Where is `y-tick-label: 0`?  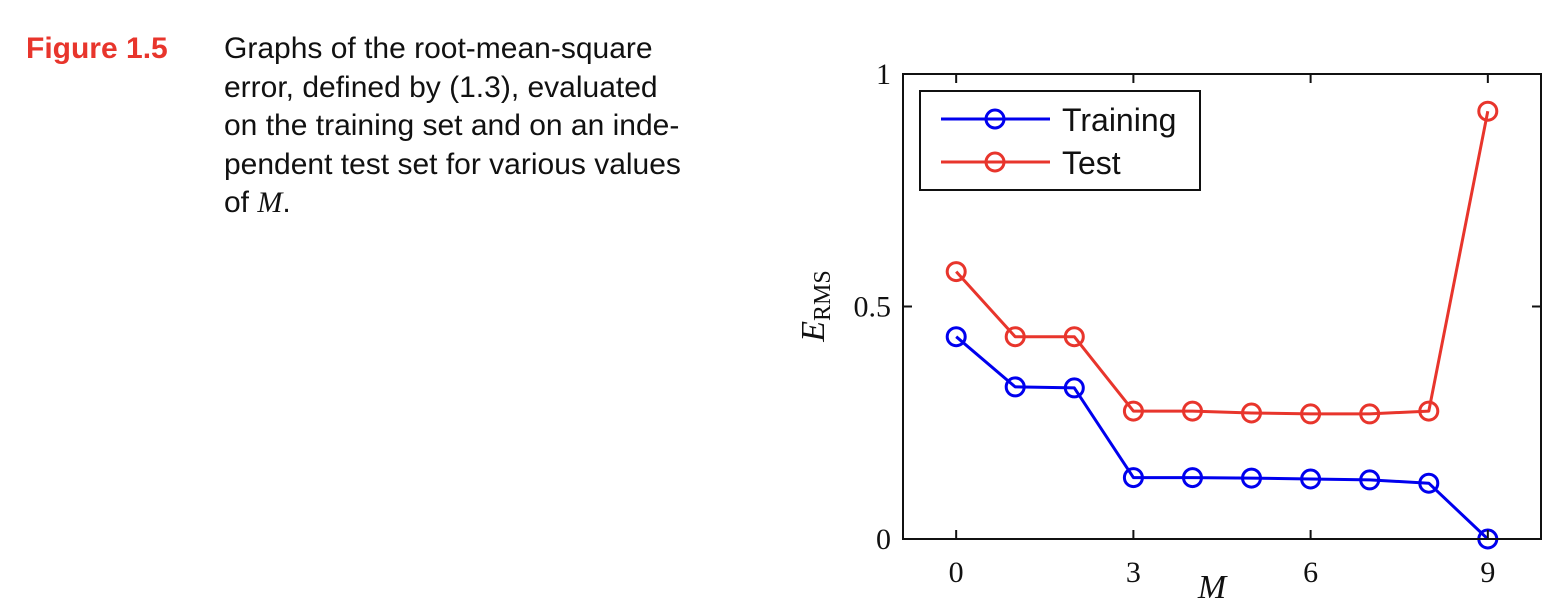
y-tick-label: 0 is located at coordinates (883, 539).